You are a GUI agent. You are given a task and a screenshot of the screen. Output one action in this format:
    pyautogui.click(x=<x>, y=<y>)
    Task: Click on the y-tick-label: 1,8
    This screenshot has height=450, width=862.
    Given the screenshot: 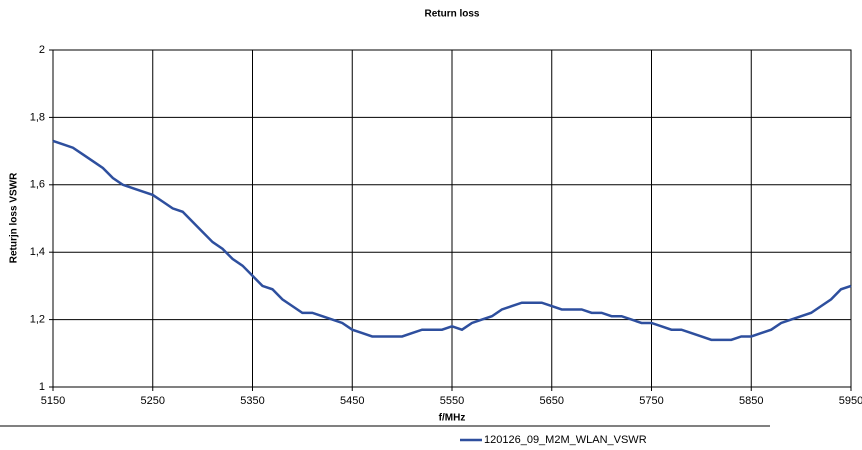 What is the action you would take?
    pyautogui.click(x=37, y=117)
    